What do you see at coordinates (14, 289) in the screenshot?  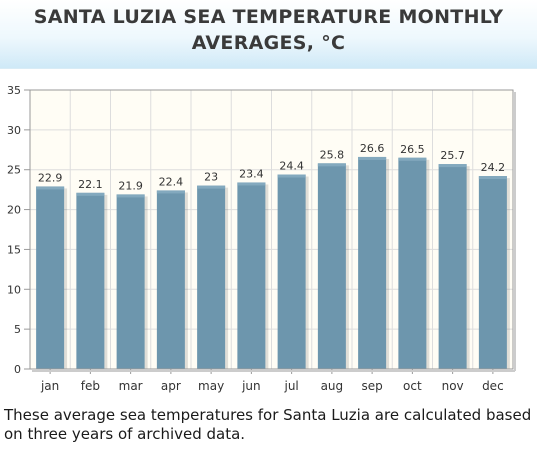 I see `y-tick-label: 10` at bounding box center [14, 289].